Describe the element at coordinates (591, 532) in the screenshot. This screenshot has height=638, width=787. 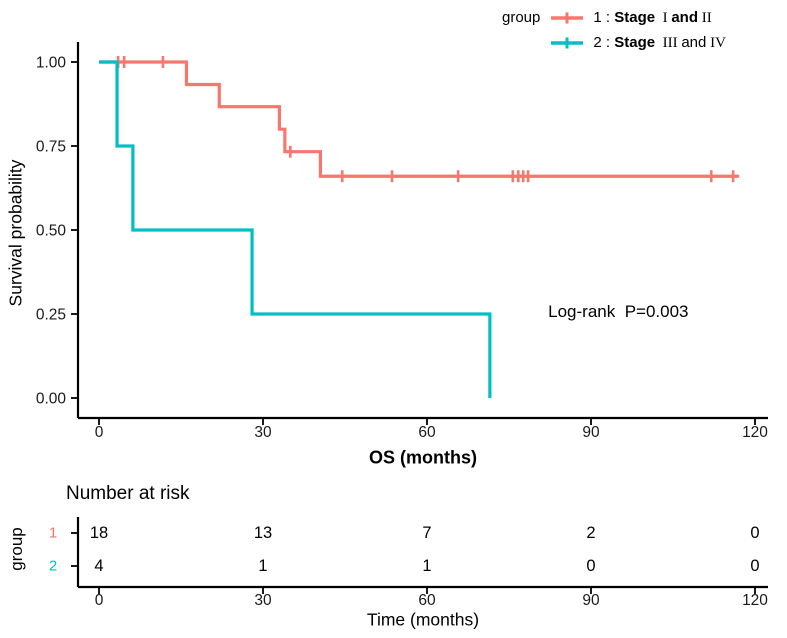
I see `risk-value: 2` at that location.